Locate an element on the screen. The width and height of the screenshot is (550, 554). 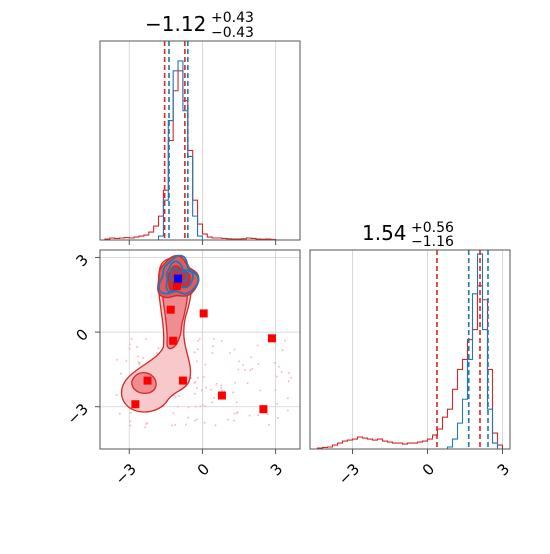
title-lower-error: −0.43 is located at coordinates (232, 33).